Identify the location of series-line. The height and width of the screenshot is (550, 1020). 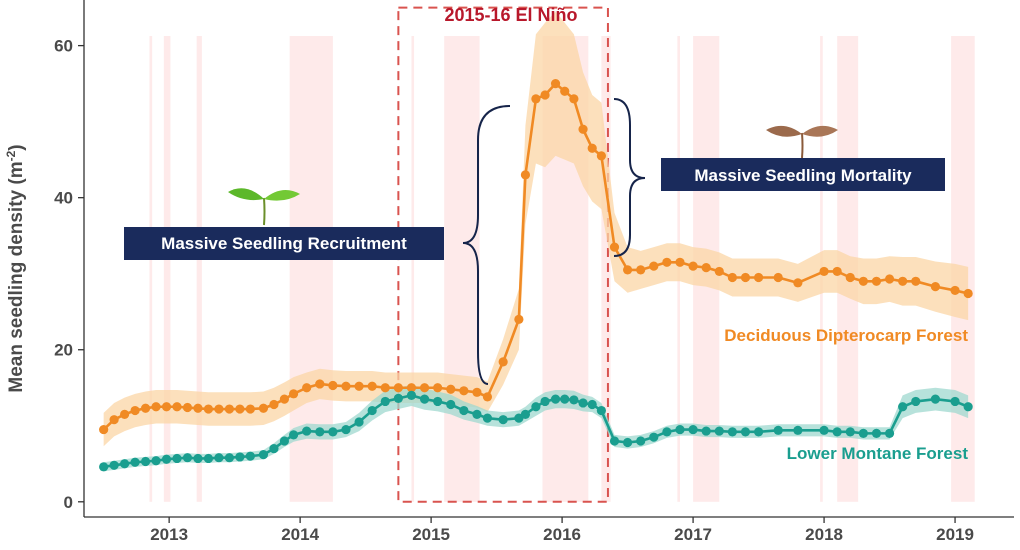
(536, 431).